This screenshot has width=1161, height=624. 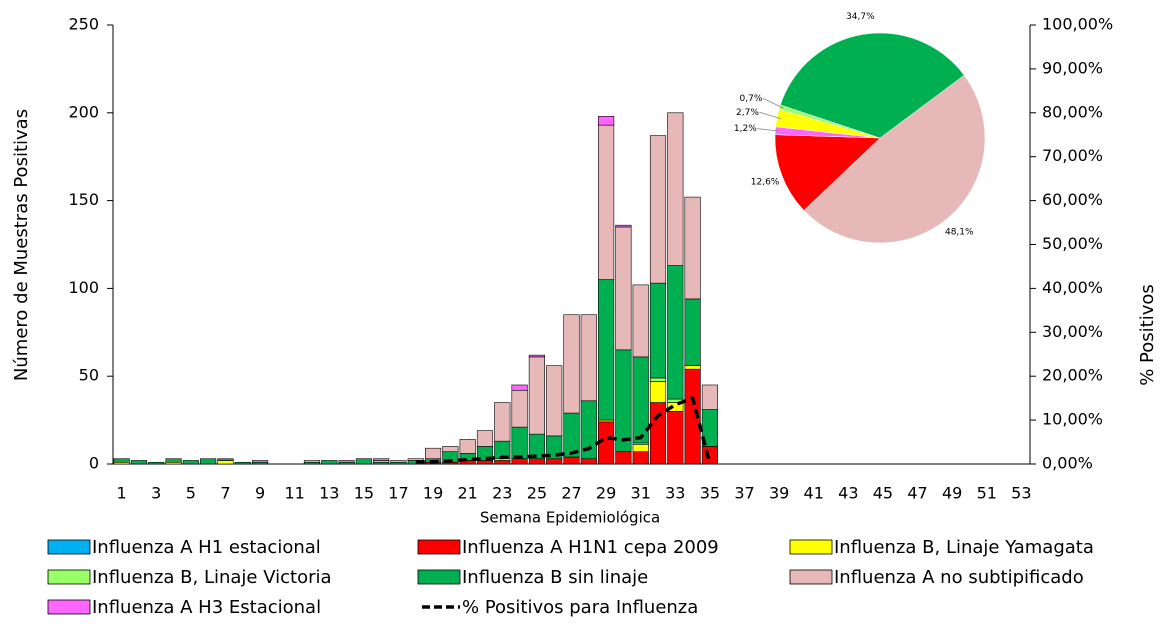 I want to click on x-tick-label: 13, so click(x=329, y=493).